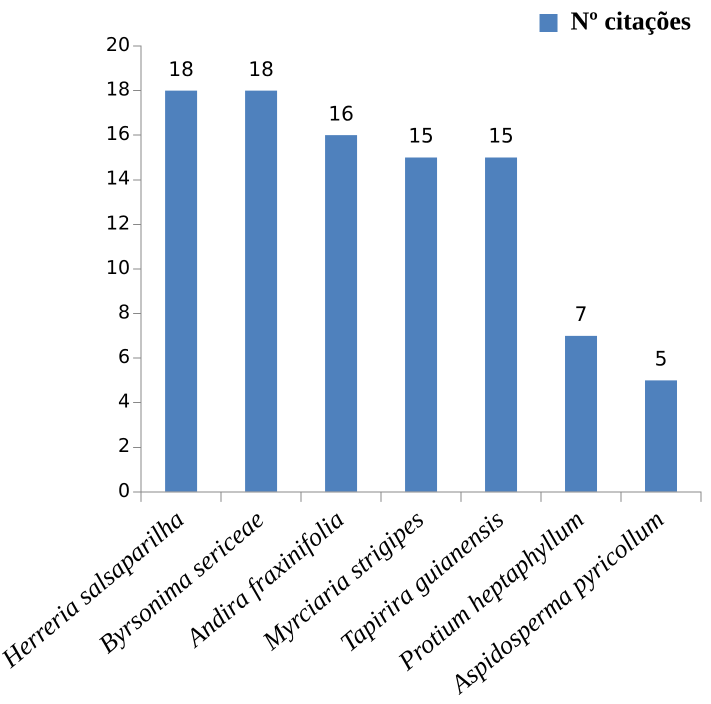  Describe the element at coordinates (341, 113) in the screenshot. I see `data-label: 16` at that location.